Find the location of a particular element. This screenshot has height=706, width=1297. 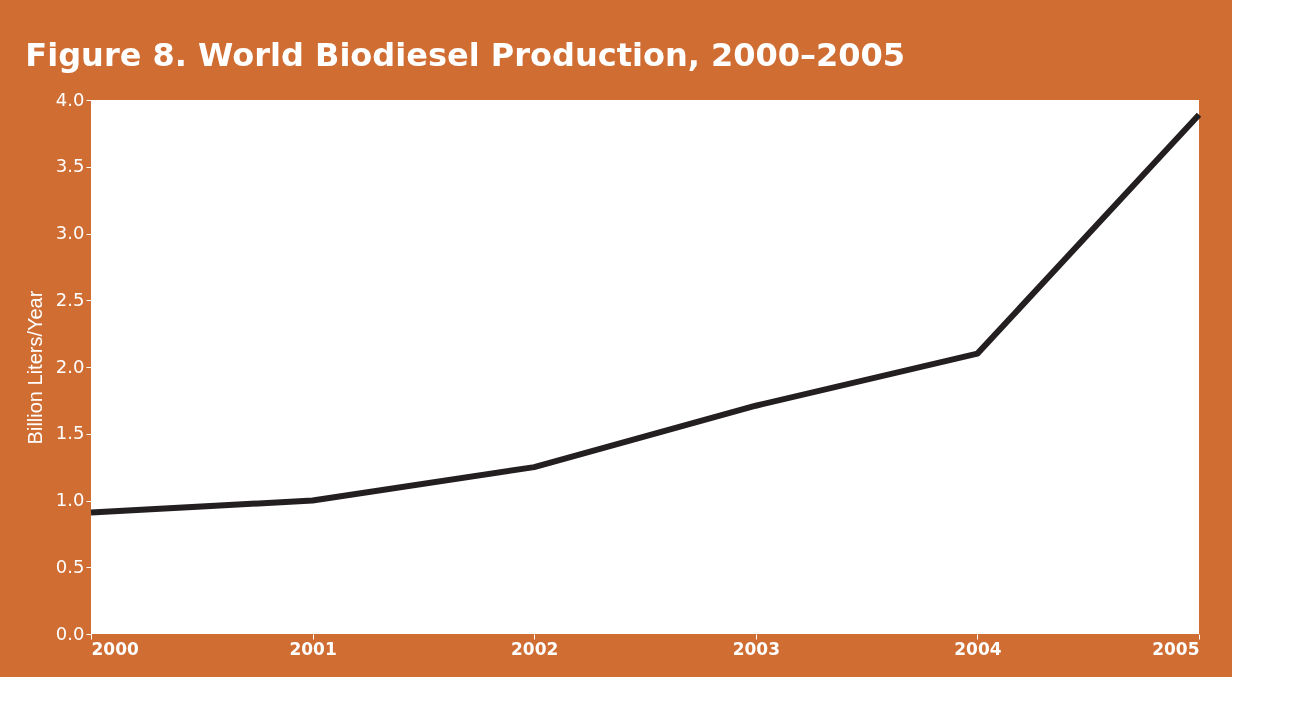

chart-title: Figure 8. World Biodiesel Production, 2000–2005 is located at coordinates (465, 55).